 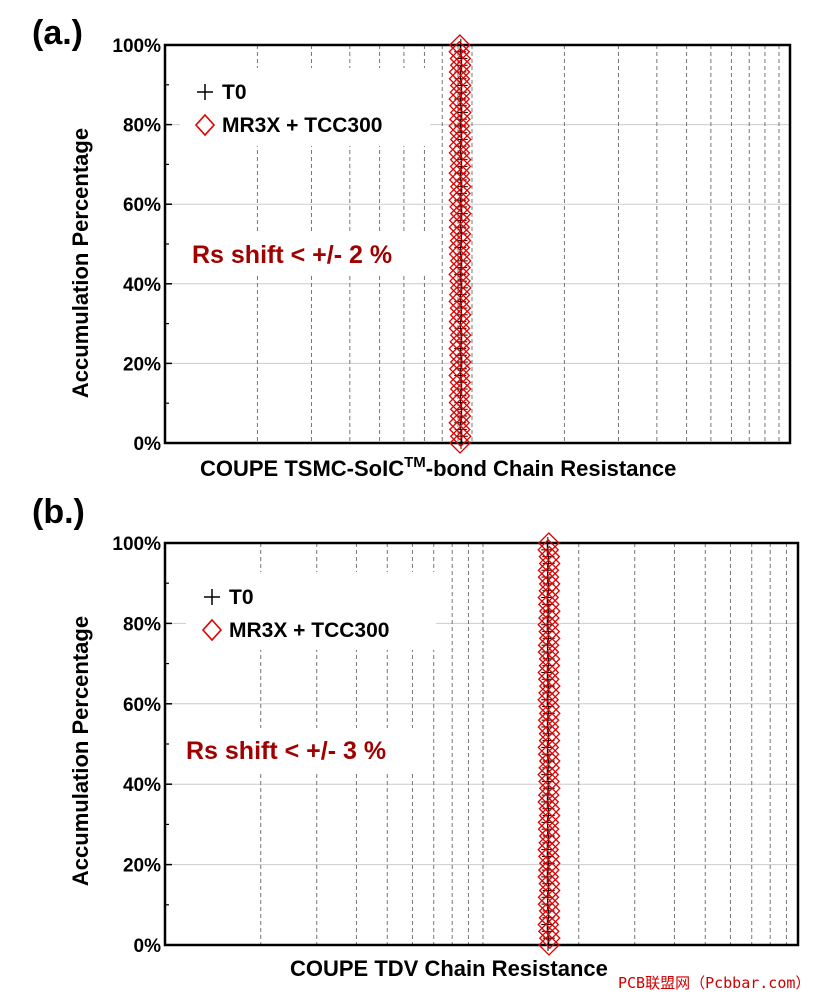 What do you see at coordinates (58, 512) in the screenshot?
I see `panel-b-label: (b.)` at bounding box center [58, 512].